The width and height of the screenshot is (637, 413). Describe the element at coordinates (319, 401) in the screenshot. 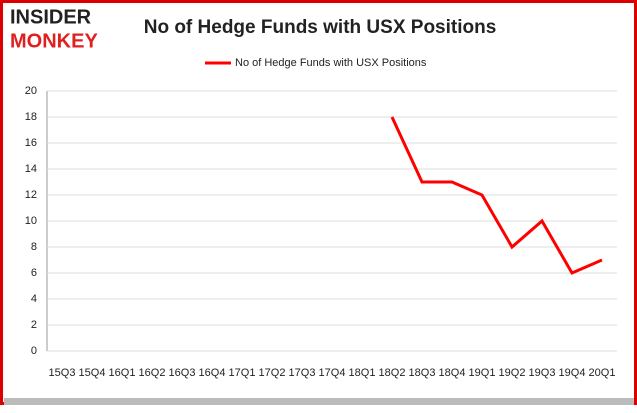

I see `shadow` at that location.